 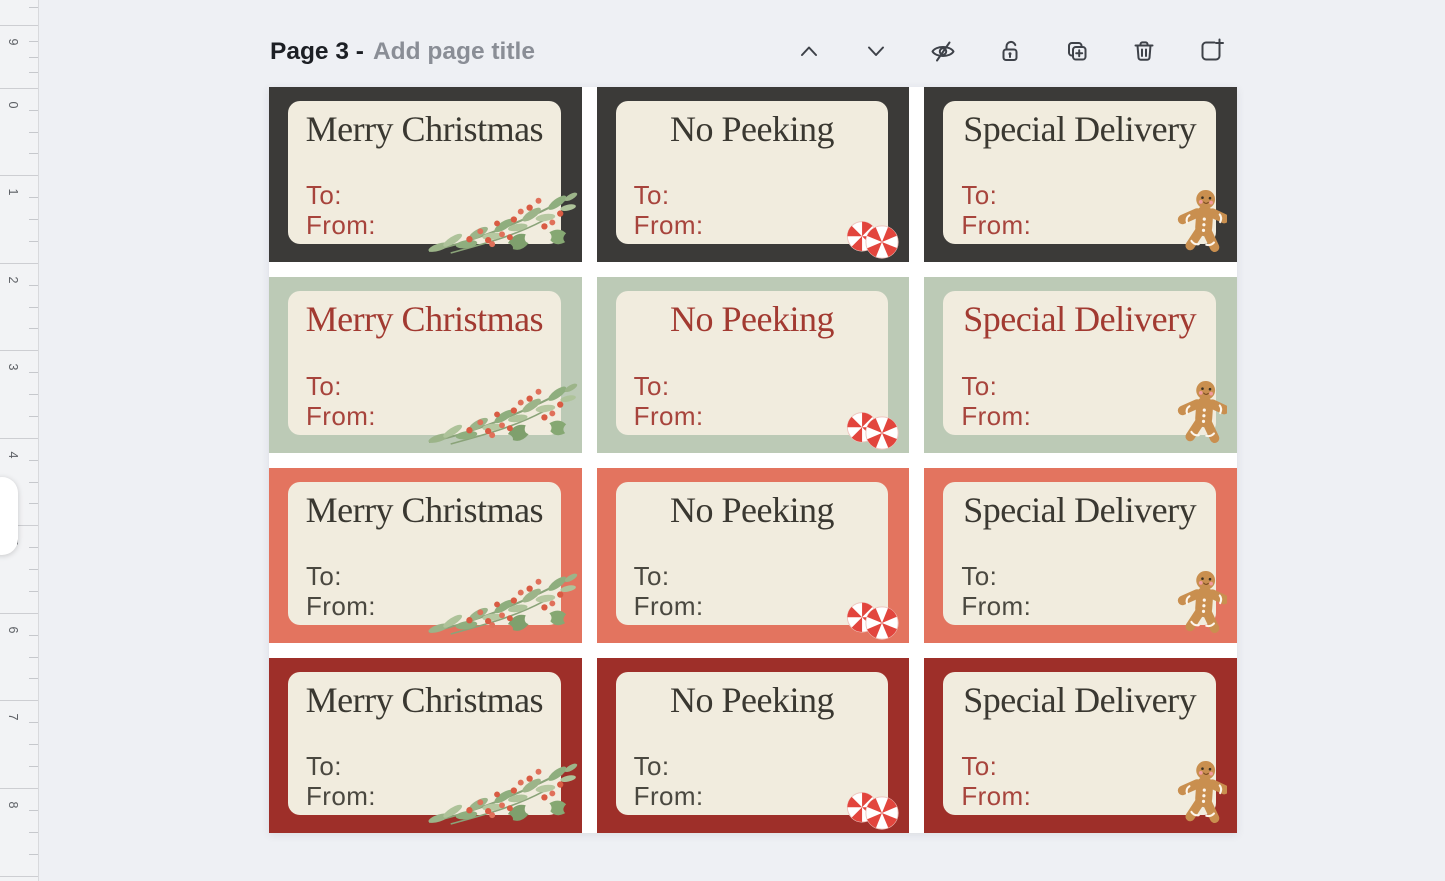 I want to click on trash-icon, so click(x=1144, y=51).